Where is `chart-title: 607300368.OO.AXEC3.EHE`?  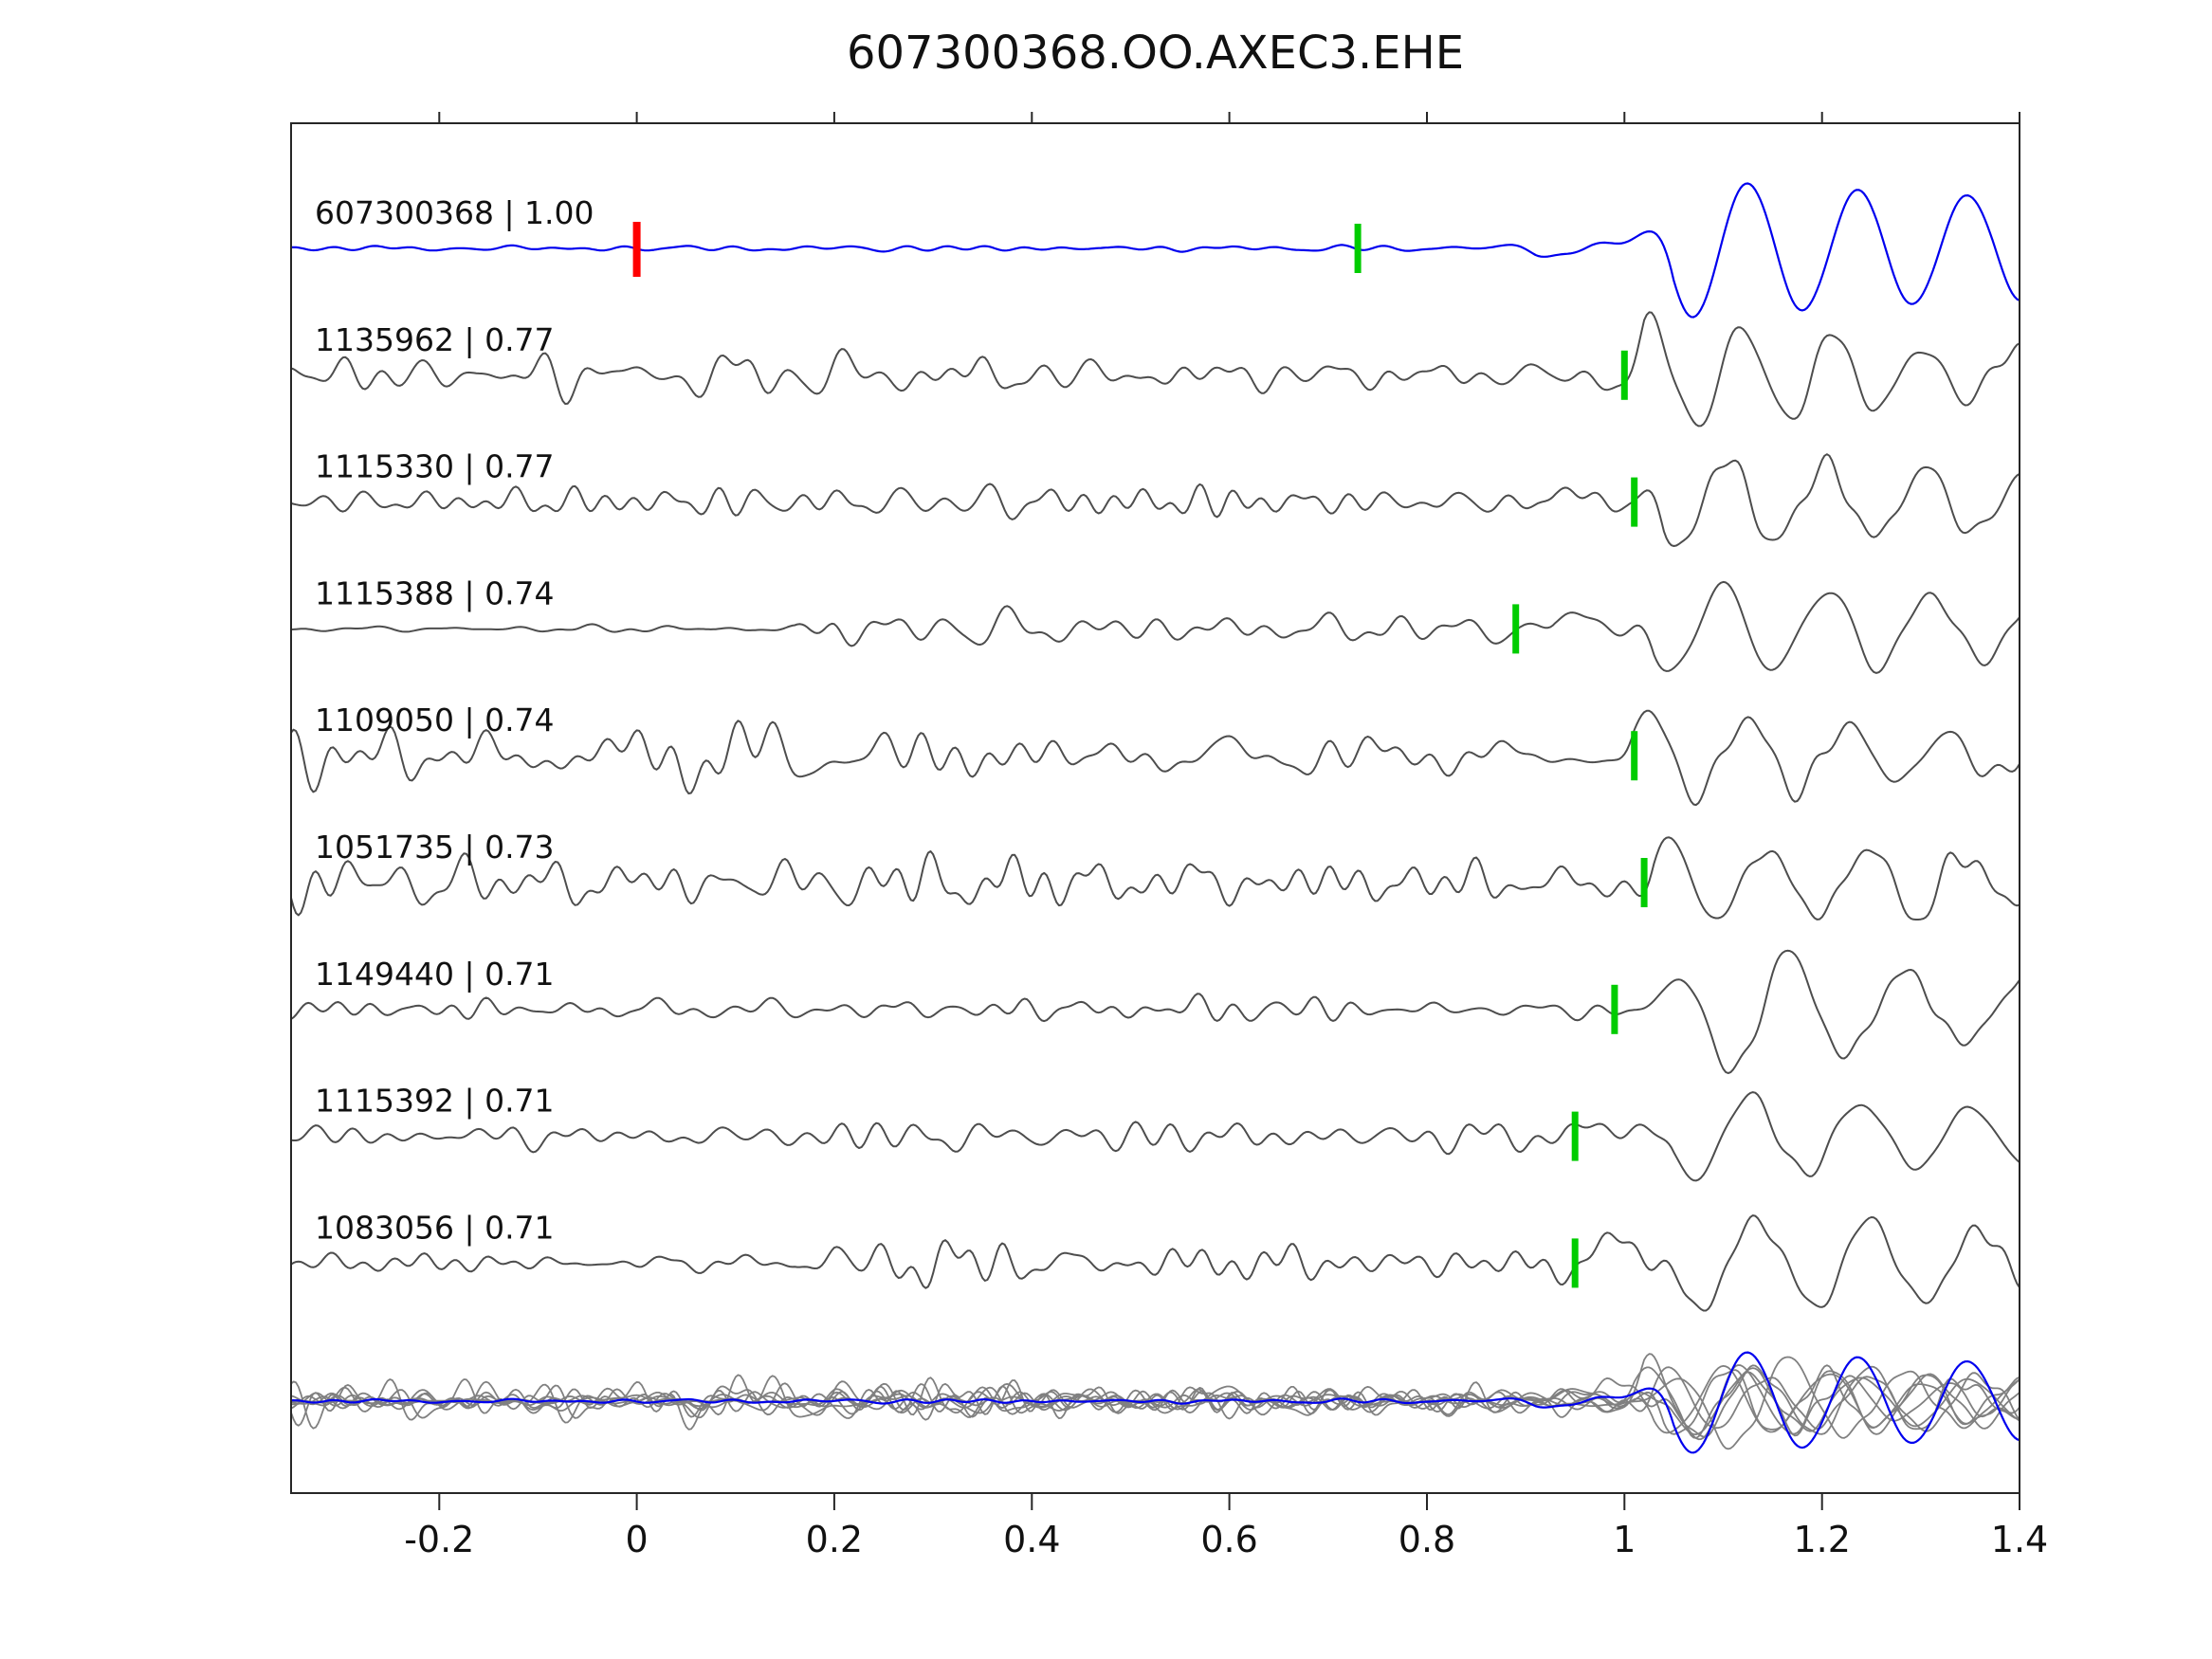
chart-title: 607300368.OO.AXEC3.EHE is located at coordinates (1155, 53).